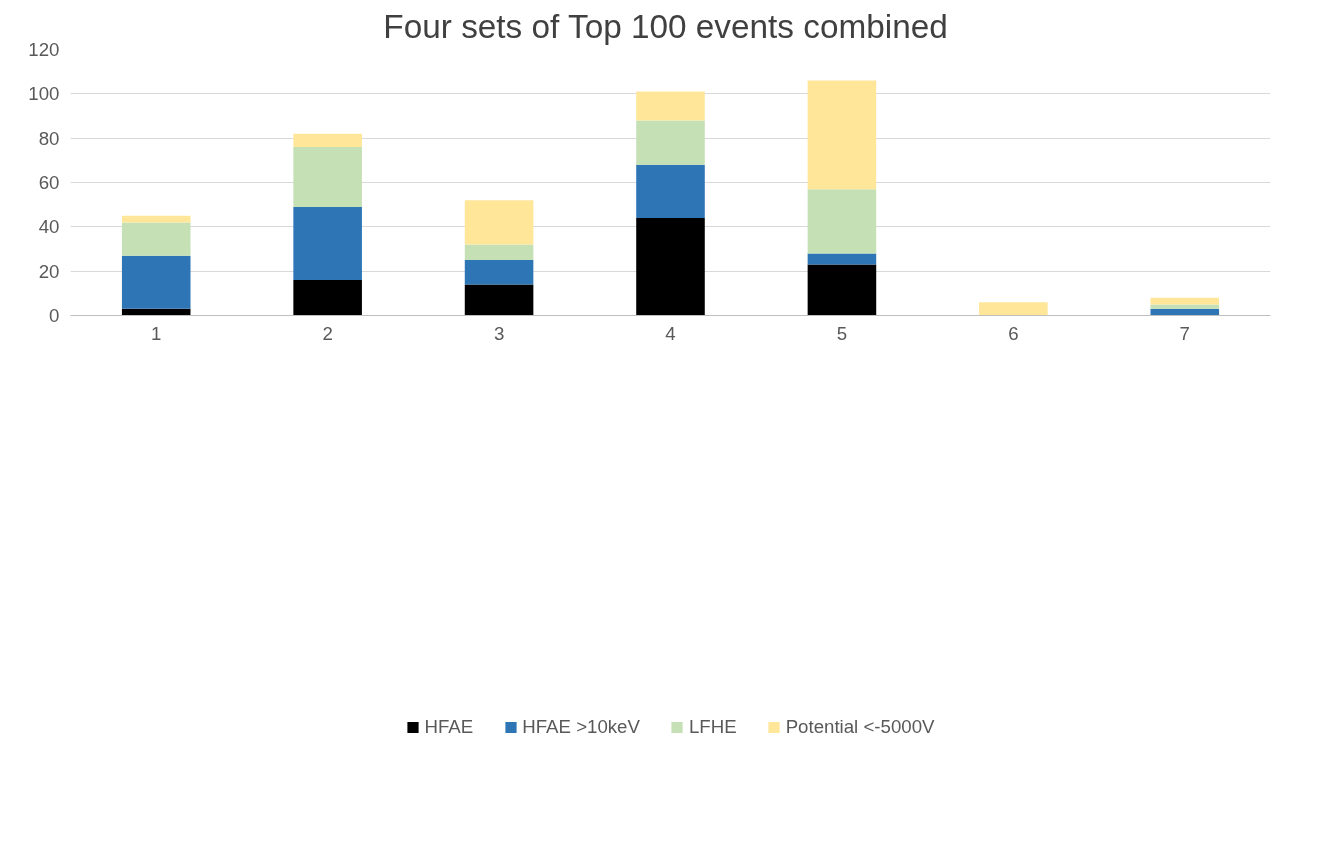  Describe the element at coordinates (712, 726) in the screenshot. I see `legend-label: LFHE` at that location.